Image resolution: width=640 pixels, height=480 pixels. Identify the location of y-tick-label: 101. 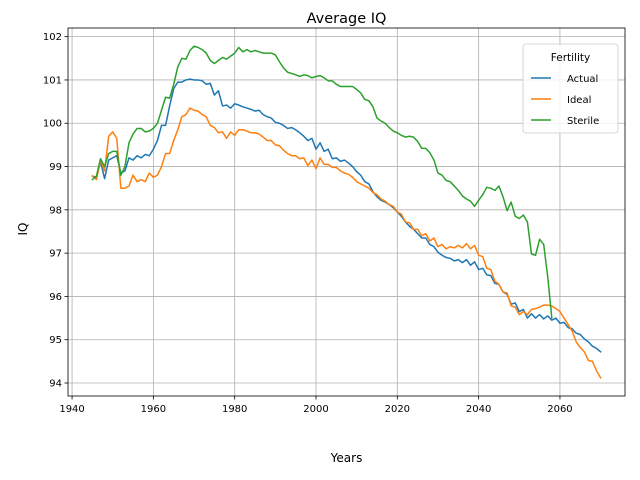
(52, 80).